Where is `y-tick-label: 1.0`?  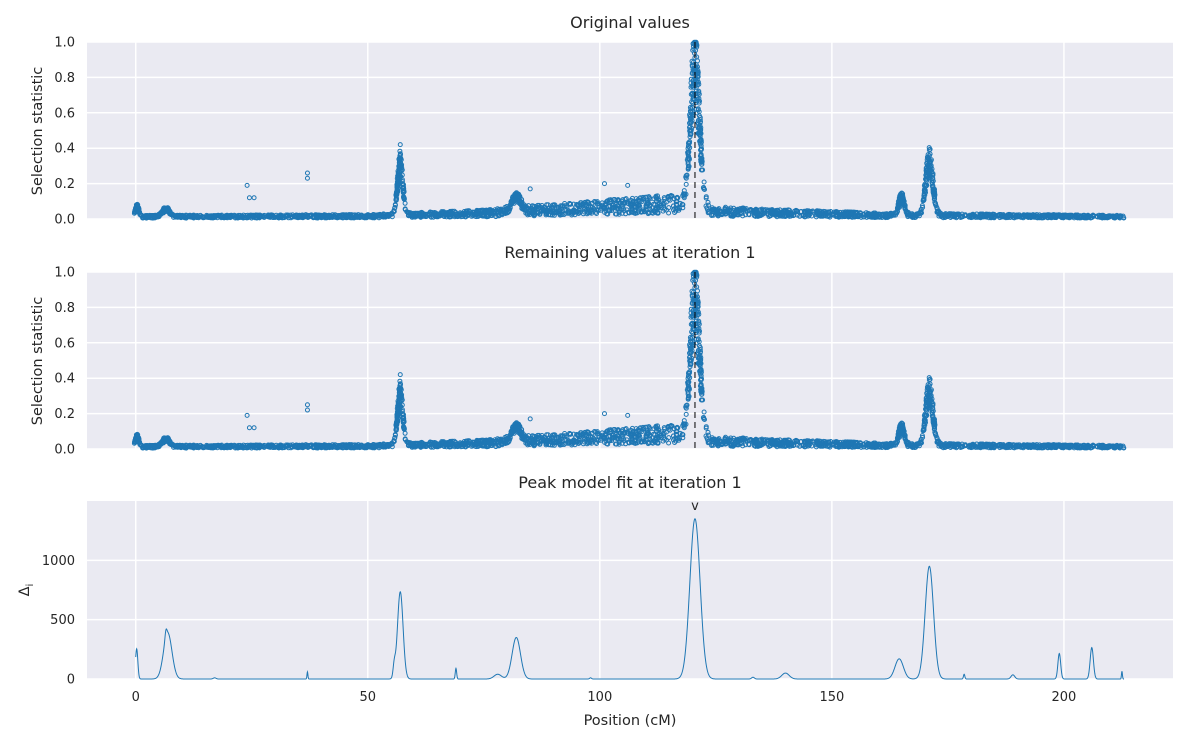 y-tick-label: 1.0 is located at coordinates (64, 43).